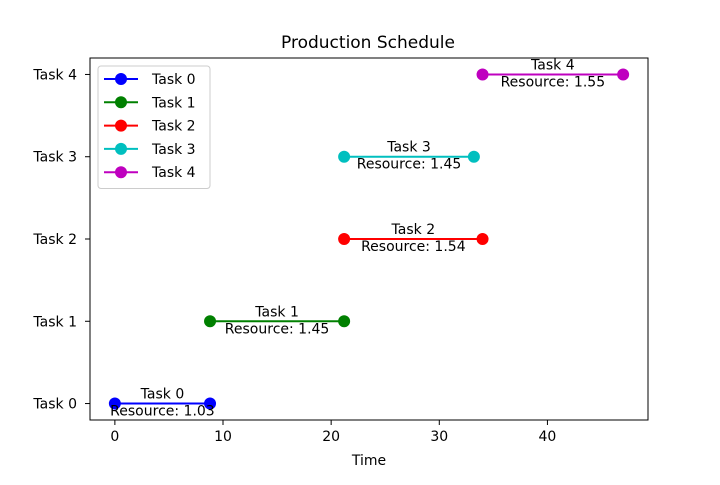 The image size is (720, 485). Describe the element at coordinates (54, 240) in the screenshot. I see `y-tick-label: Task 2` at that location.